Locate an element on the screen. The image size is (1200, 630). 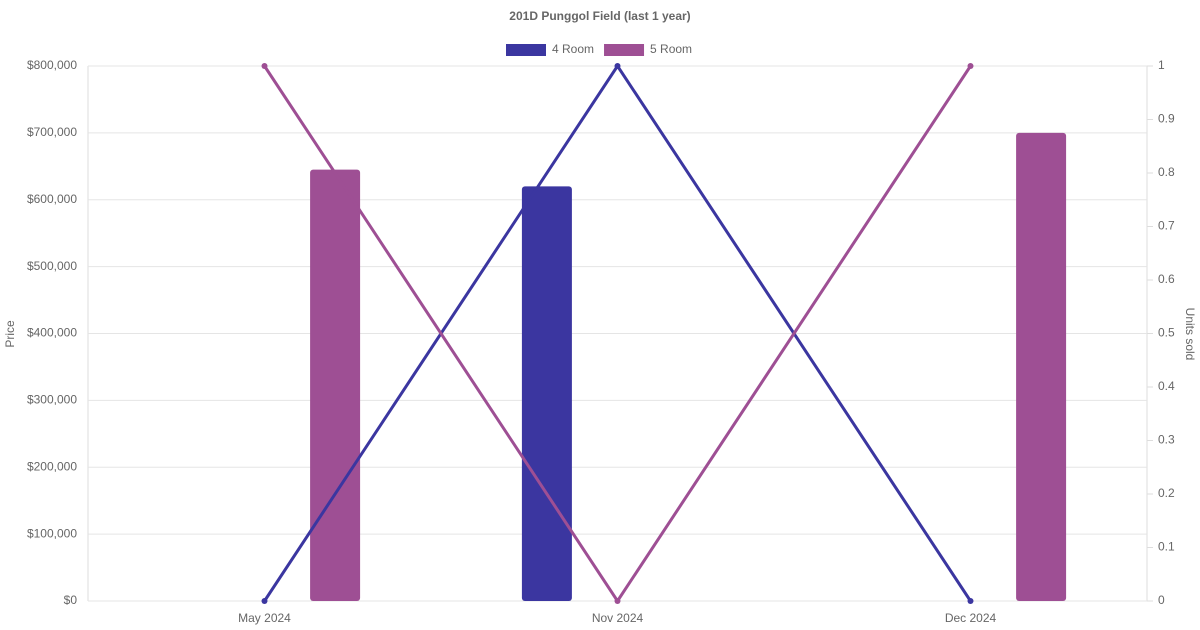
y2-tick-label: 0.8 is located at coordinates (1166, 172).